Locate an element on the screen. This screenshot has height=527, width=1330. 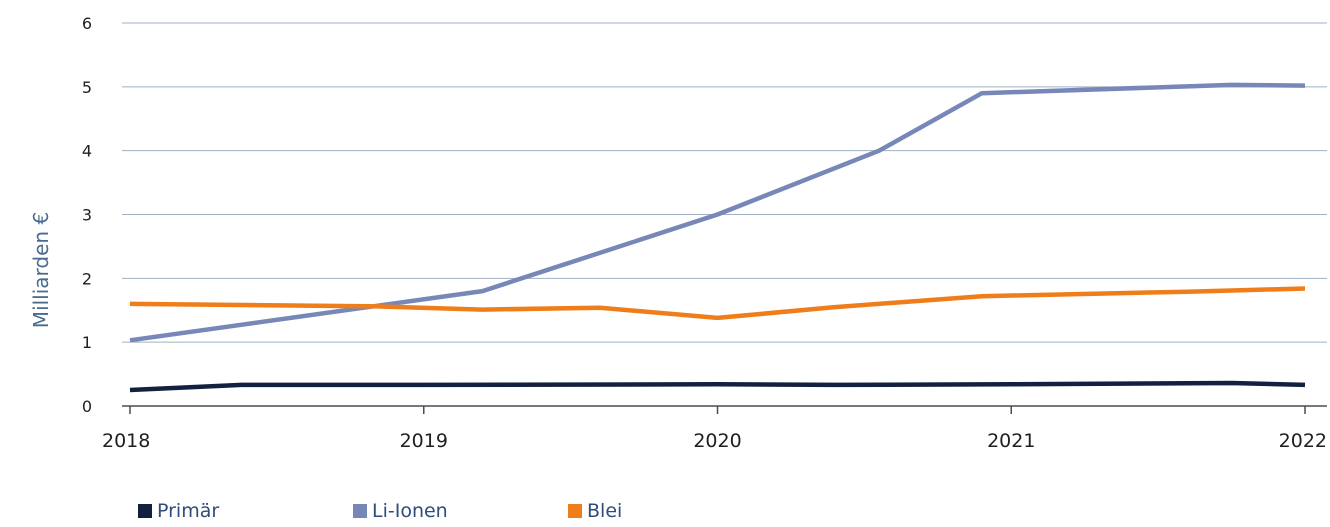
y-tick-label: 1 is located at coordinates (87, 342).